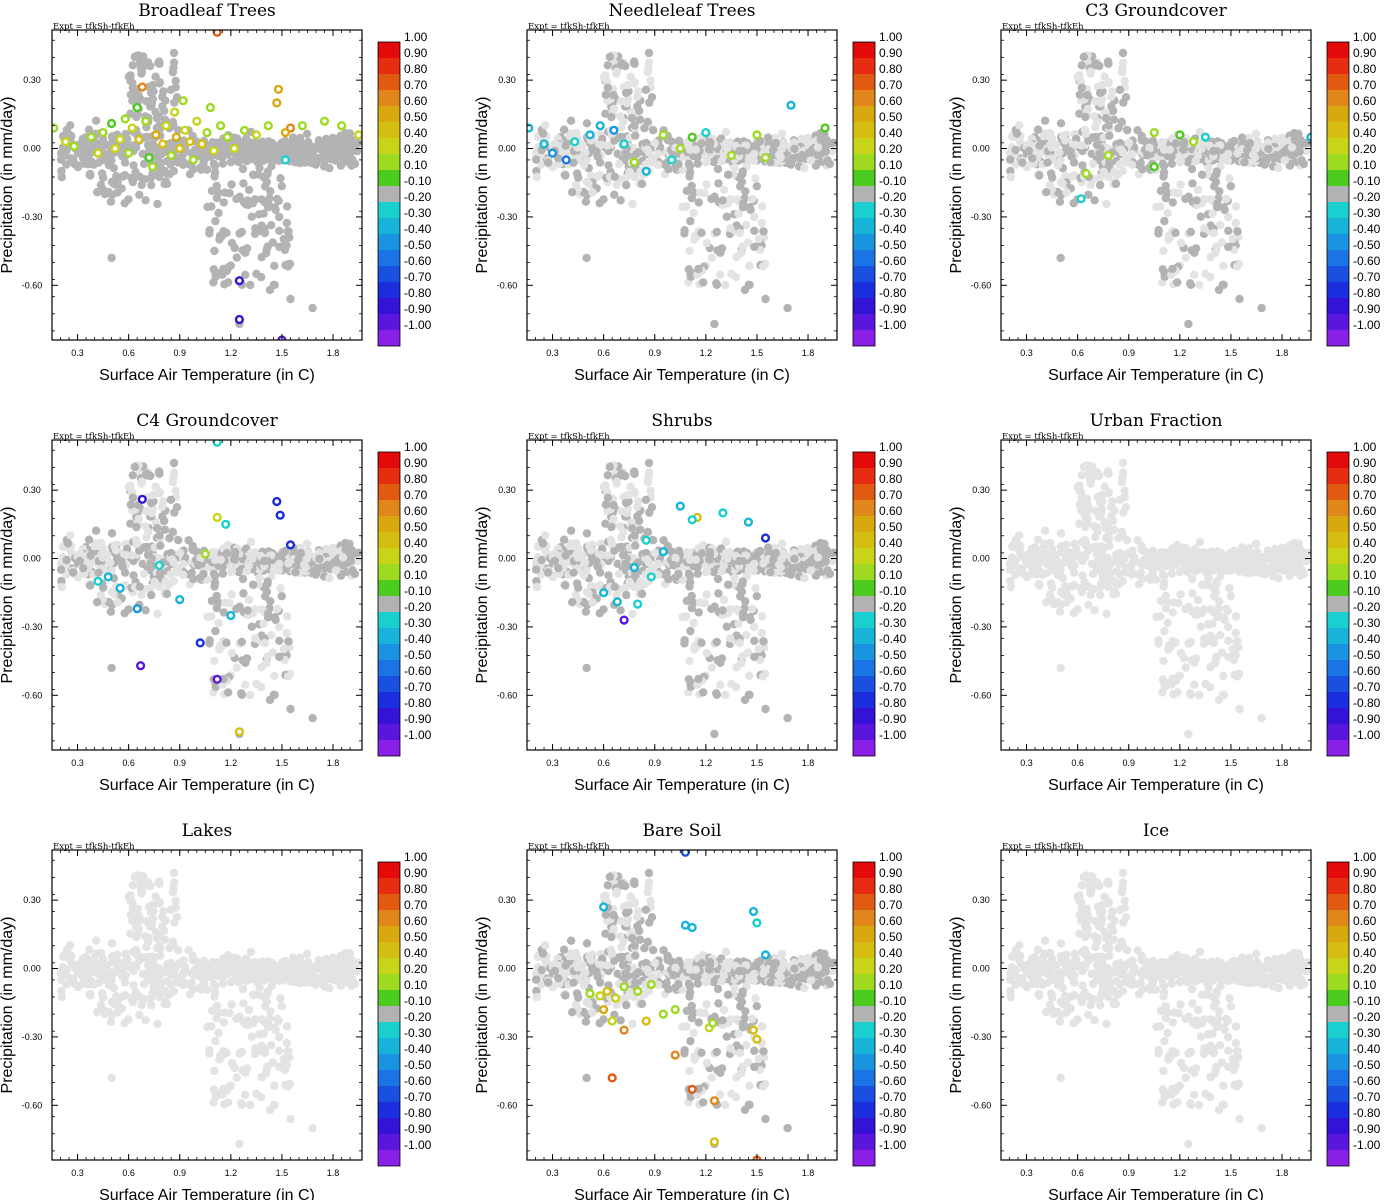 This screenshot has height=1200, width=1387. I want to click on y-tick-label: -0.60, so click(507, 285).